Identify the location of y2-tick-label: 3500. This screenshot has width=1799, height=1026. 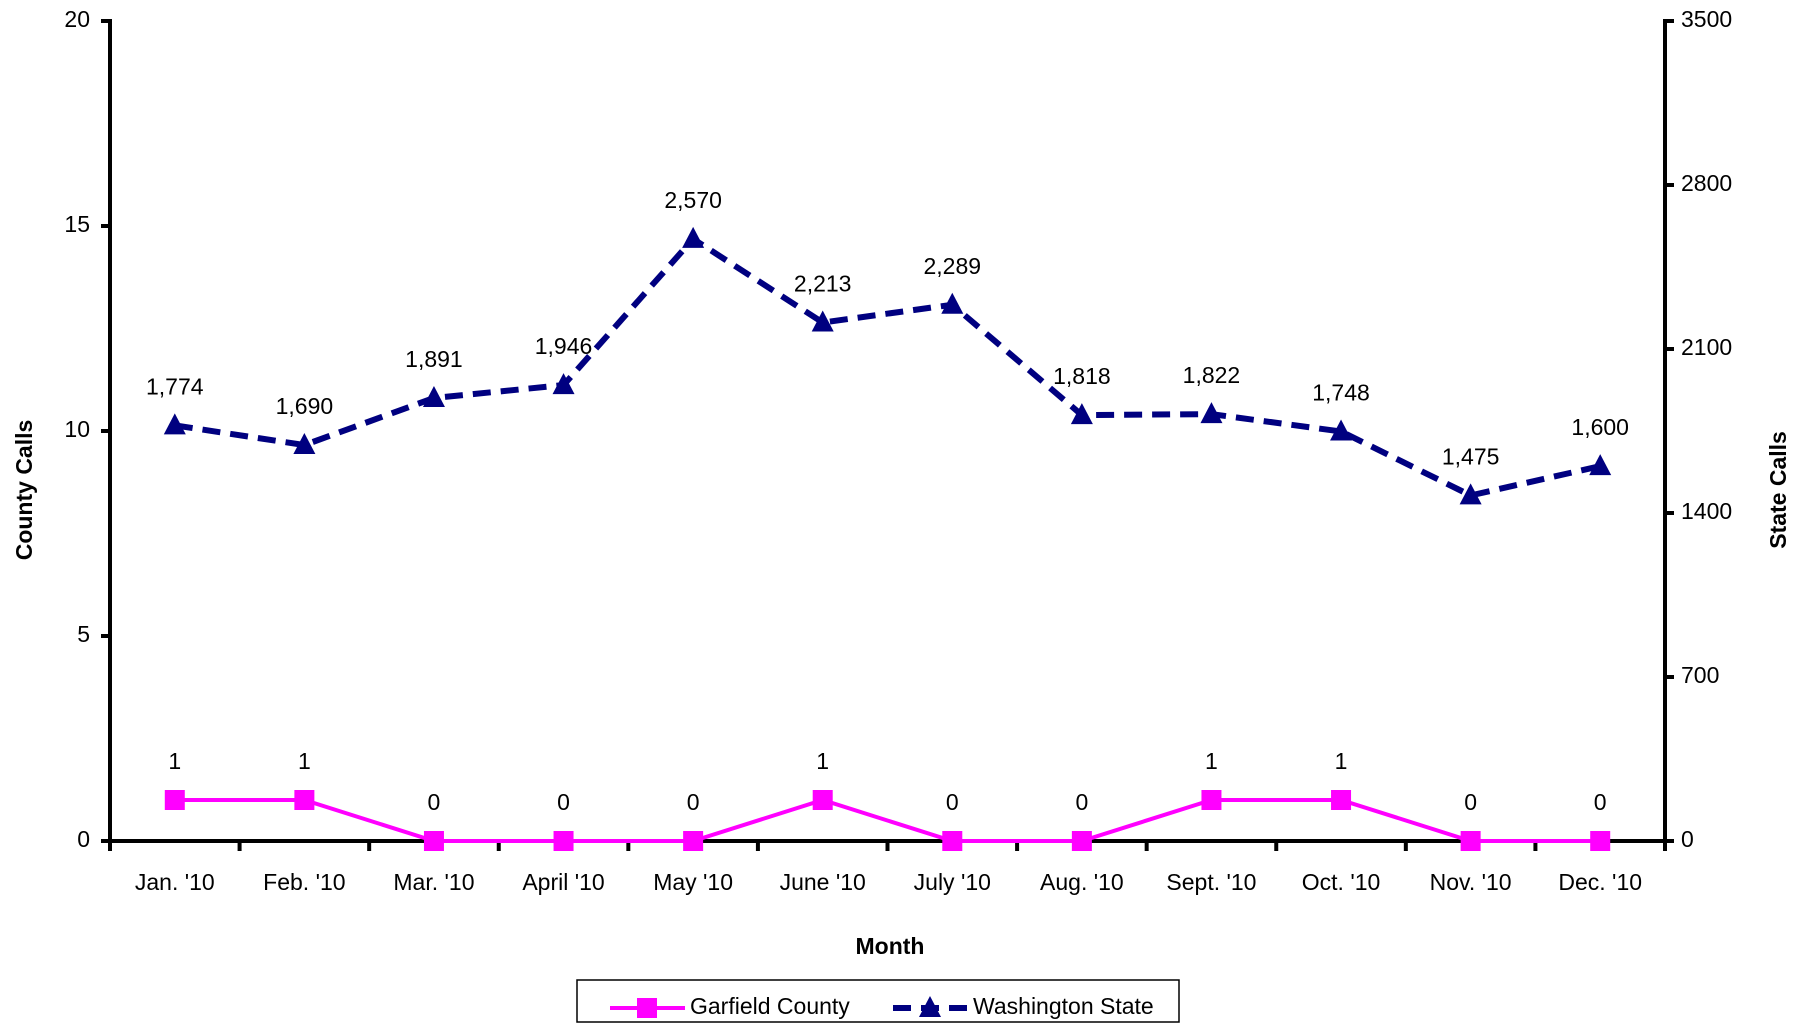
(1706, 19).